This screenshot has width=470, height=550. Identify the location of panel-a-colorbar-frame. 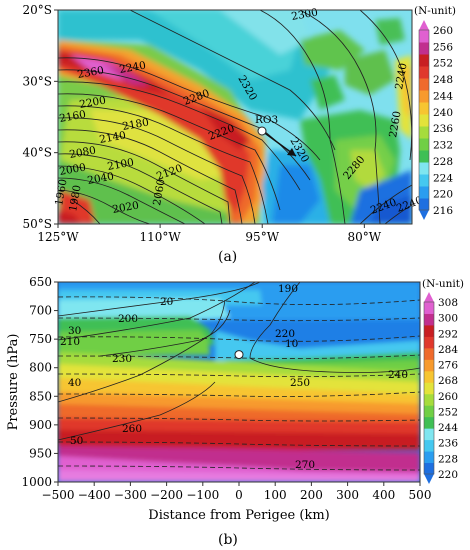
(424, 120).